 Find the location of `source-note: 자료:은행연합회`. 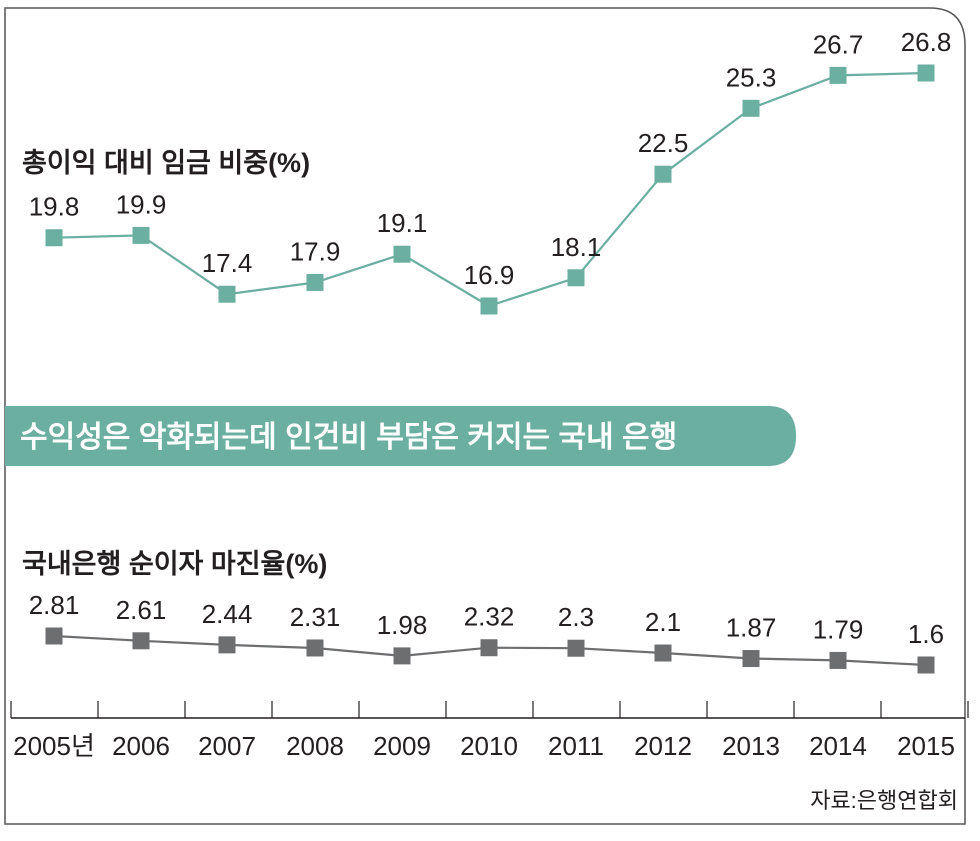

source-note: 자료:은행연합회 is located at coordinates (884, 800).